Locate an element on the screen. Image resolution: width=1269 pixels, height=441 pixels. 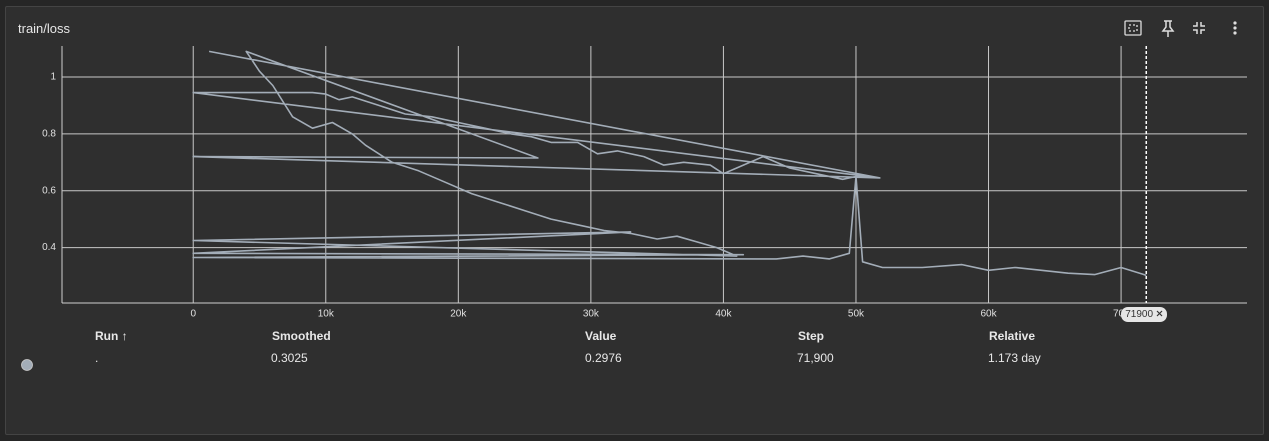
run-name: . is located at coordinates (97, 358).